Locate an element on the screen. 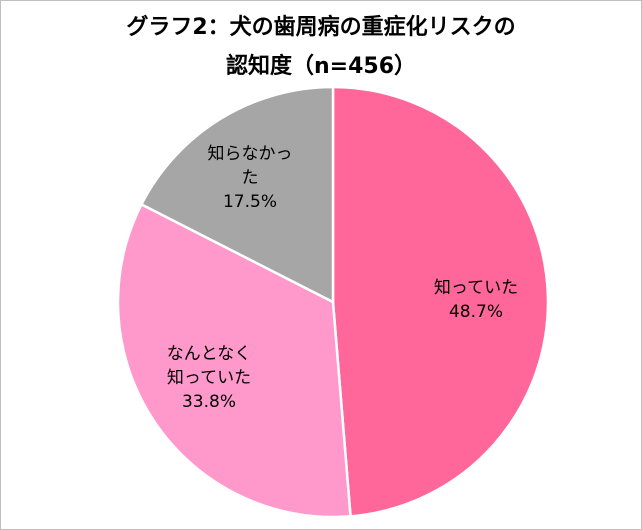 This screenshot has height=530, width=642. data-label-category: なんとなく is located at coordinates (209, 354).